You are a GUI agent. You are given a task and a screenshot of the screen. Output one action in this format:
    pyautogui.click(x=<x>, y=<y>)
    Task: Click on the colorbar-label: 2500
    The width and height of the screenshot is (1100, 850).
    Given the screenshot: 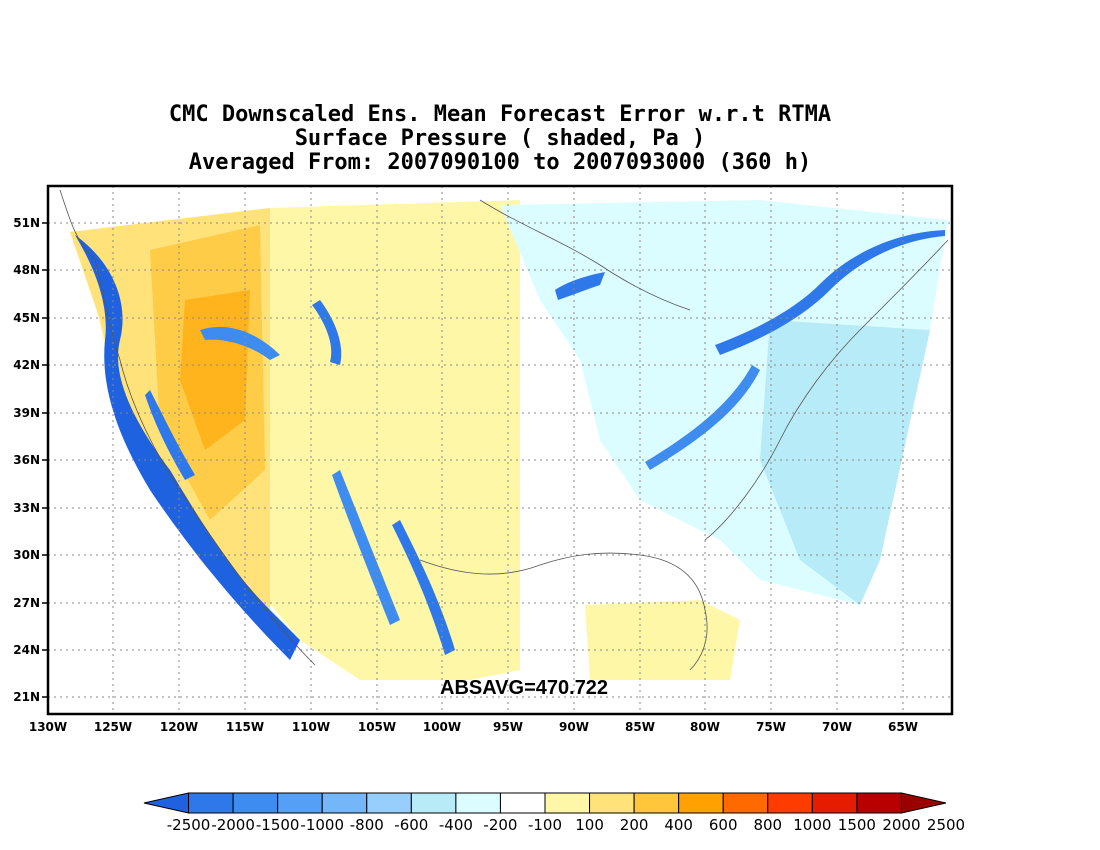 What is the action you would take?
    pyautogui.click(x=946, y=825)
    